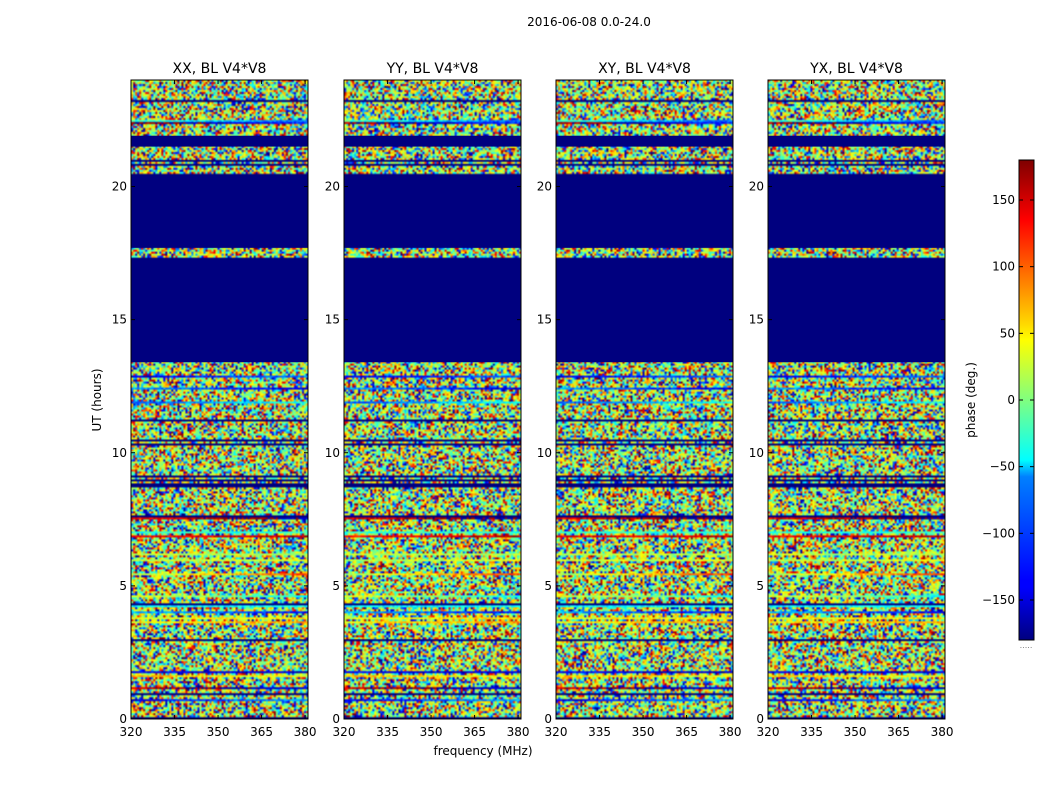  I want to click on colorbar-tick-label: 100, so click(1003, 267).